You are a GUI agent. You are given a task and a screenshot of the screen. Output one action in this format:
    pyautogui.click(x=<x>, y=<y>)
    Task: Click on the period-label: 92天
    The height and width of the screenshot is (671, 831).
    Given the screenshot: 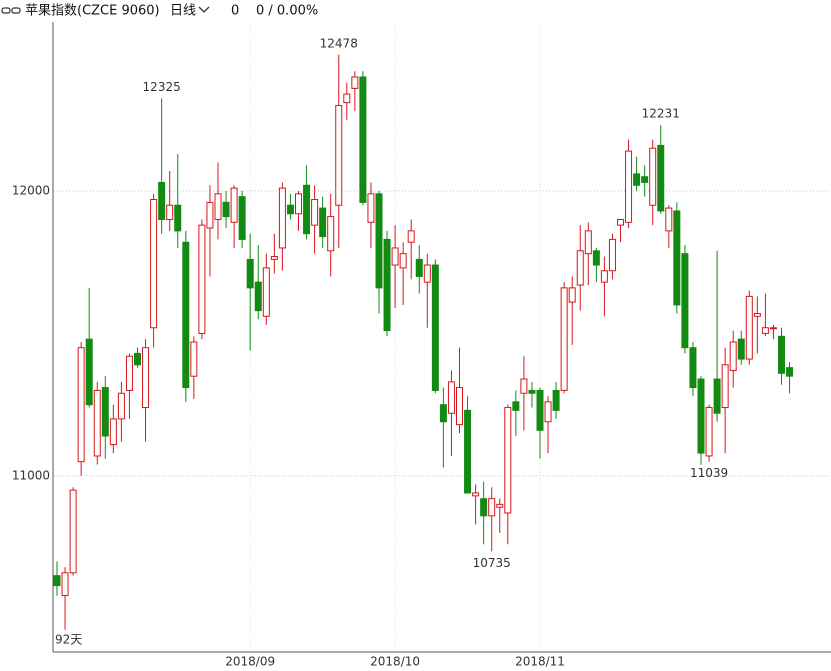 What is the action you would take?
    pyautogui.click(x=68, y=640)
    